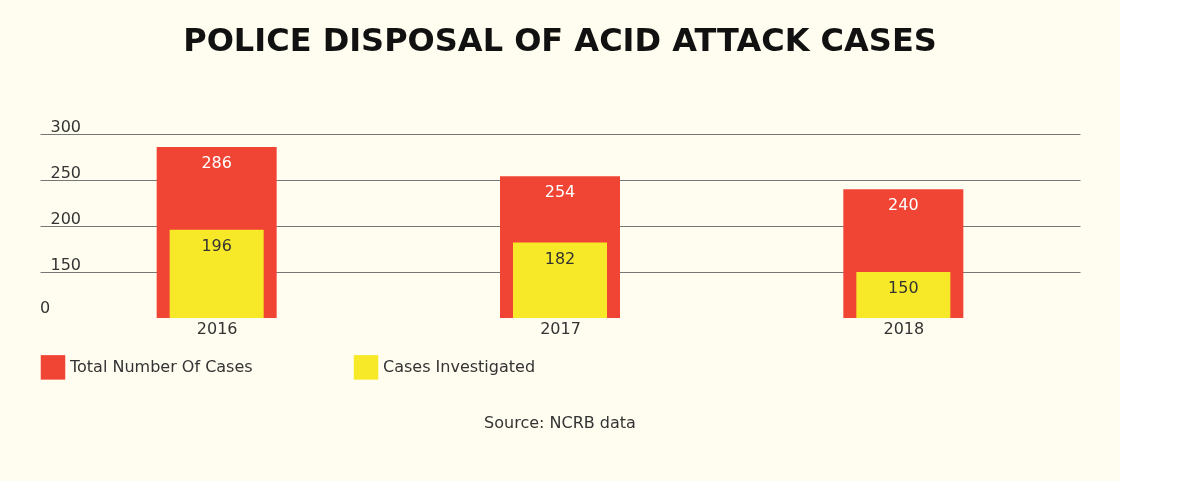  Describe the element at coordinates (217, 328) in the screenshot. I see `x-tick-label: 2016` at that location.